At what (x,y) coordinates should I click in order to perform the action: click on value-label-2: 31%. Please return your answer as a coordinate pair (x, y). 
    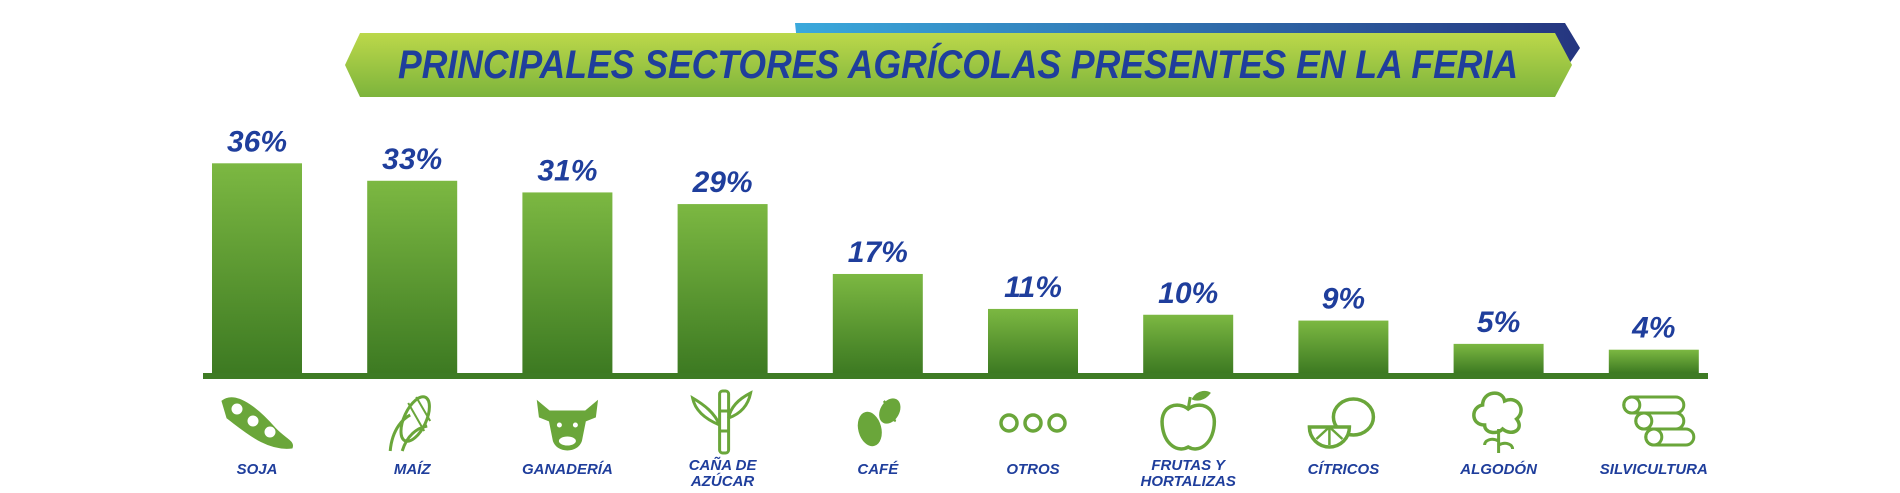
    Looking at the image, I should click on (567, 170).